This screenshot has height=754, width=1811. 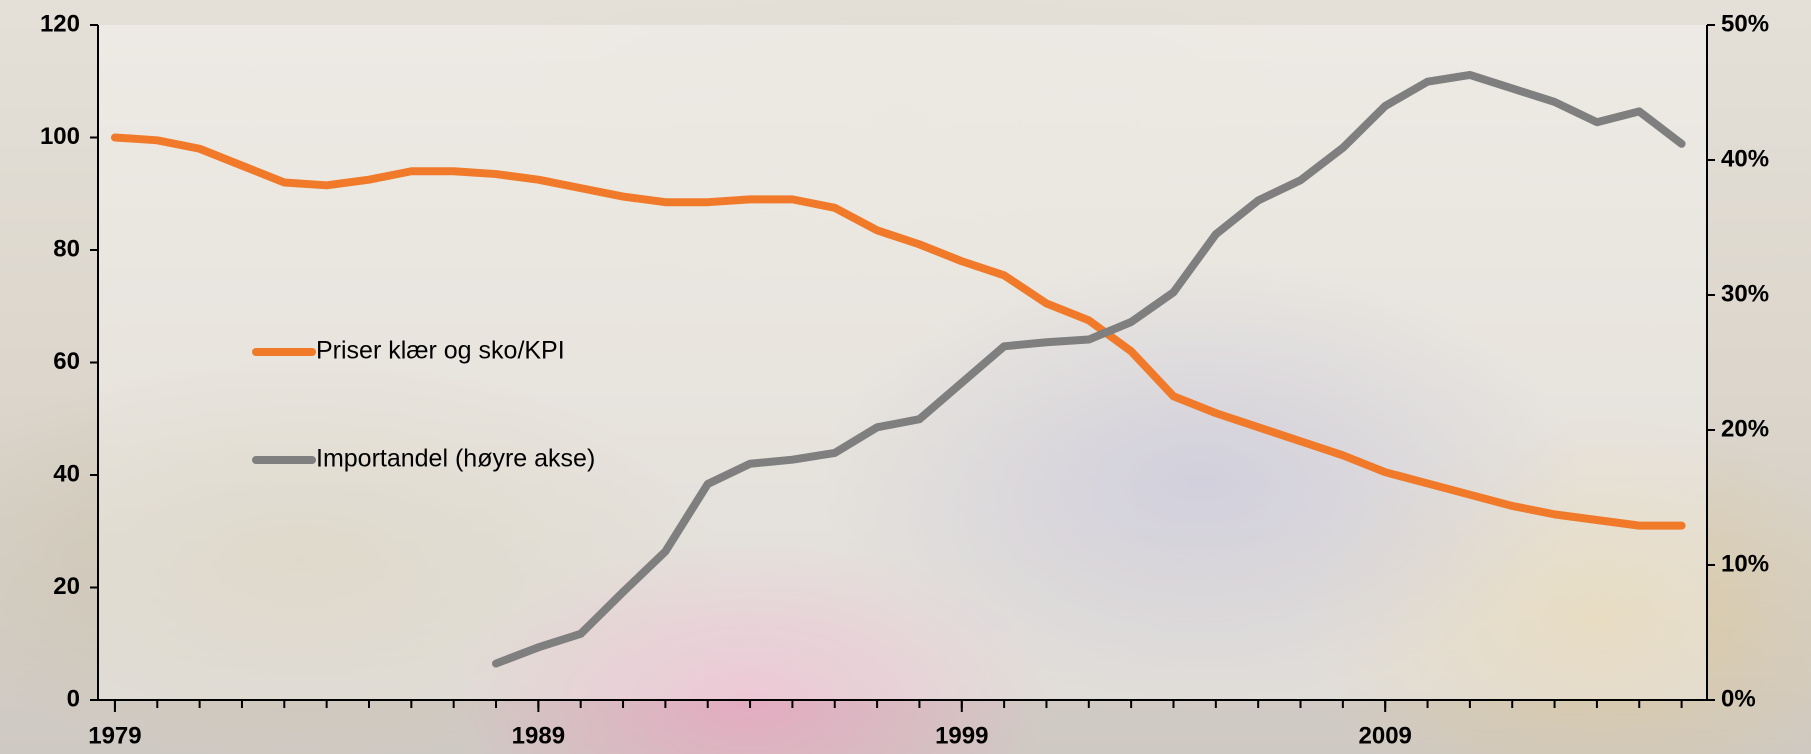 I want to click on x-tick-label: 1999, so click(x=961, y=735).